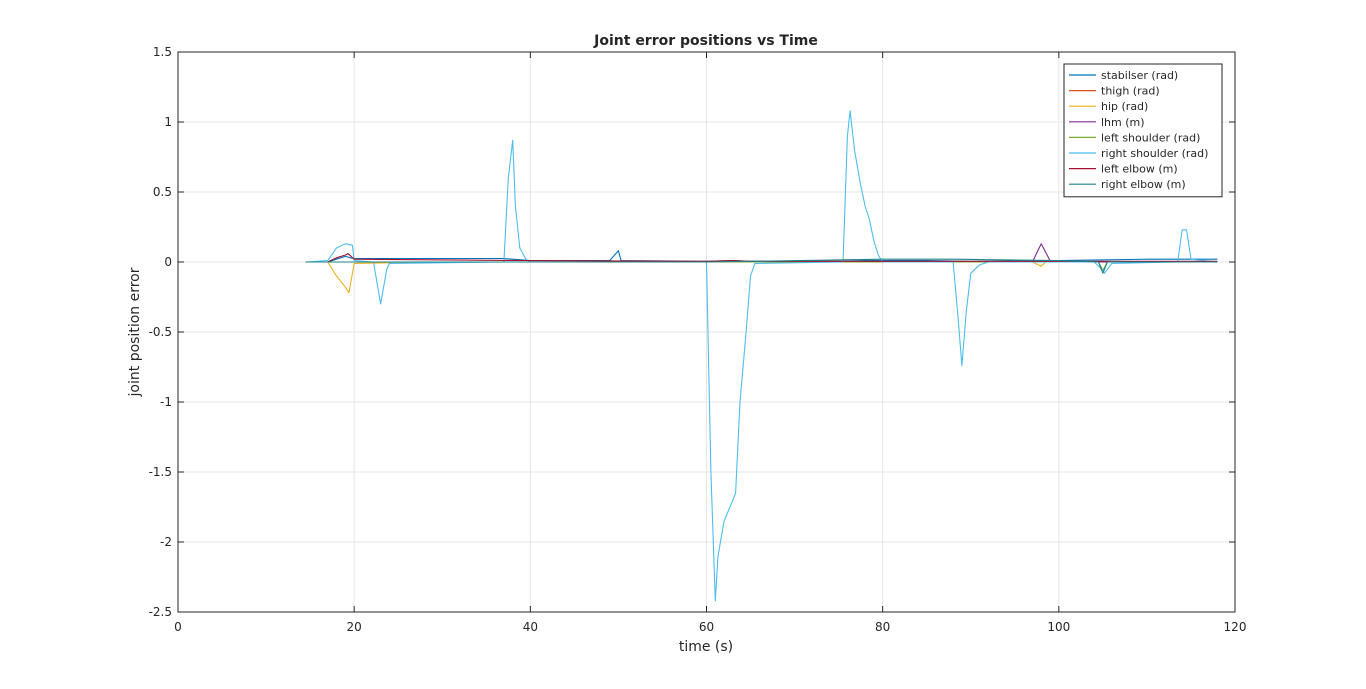  I want to click on x-tick-label: 20, so click(354, 627).